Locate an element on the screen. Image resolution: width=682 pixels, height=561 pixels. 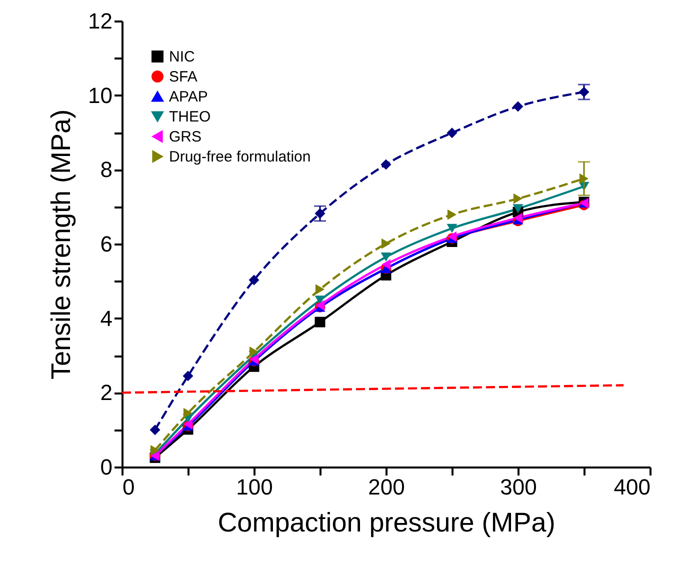
x-axis-title: Compaction pressure (MPa) is located at coordinates (387, 523).